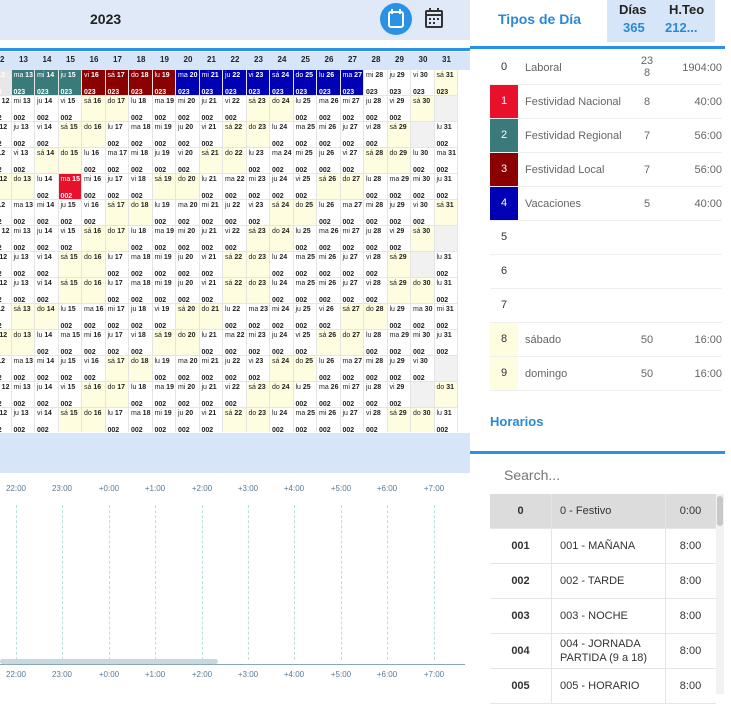 The image size is (731, 711). Describe the element at coordinates (305, 109) in the screenshot. I see `calendar-day-cell: lu 25 002` at that location.